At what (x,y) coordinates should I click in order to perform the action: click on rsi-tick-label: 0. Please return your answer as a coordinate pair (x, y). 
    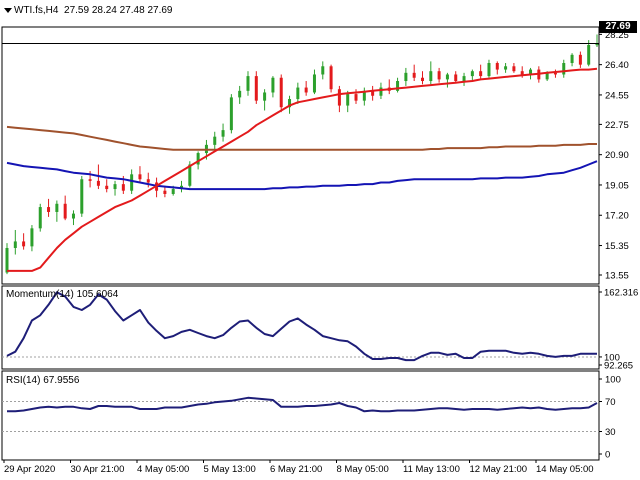
    Looking at the image, I should click on (607, 455).